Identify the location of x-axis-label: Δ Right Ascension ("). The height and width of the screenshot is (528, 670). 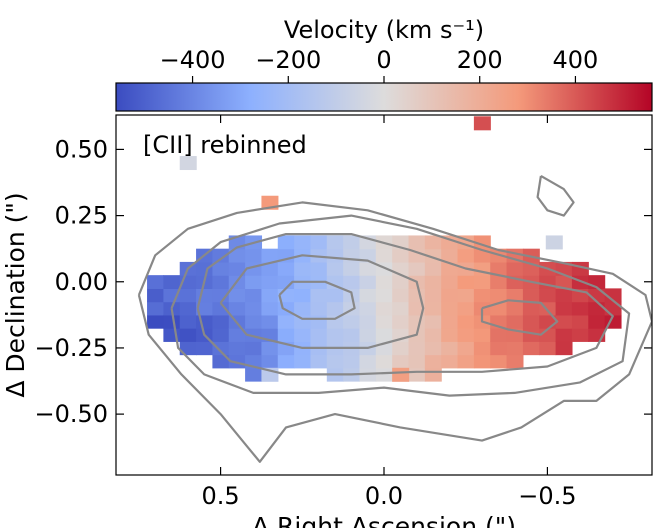
(384, 520).